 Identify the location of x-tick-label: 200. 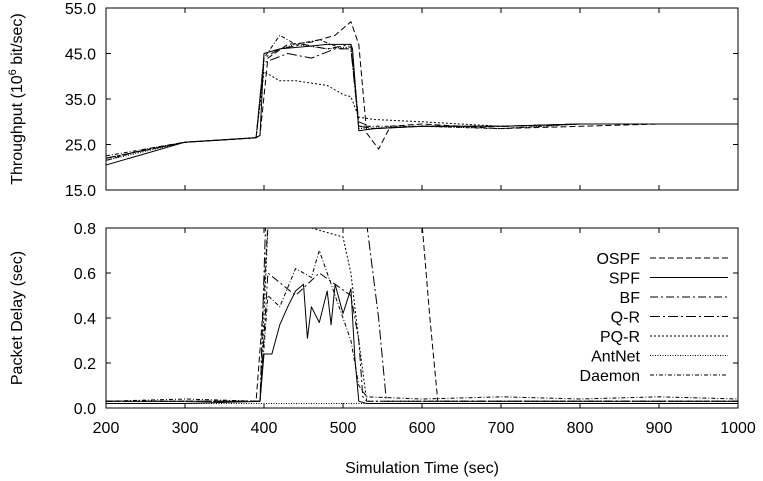
(106, 428).